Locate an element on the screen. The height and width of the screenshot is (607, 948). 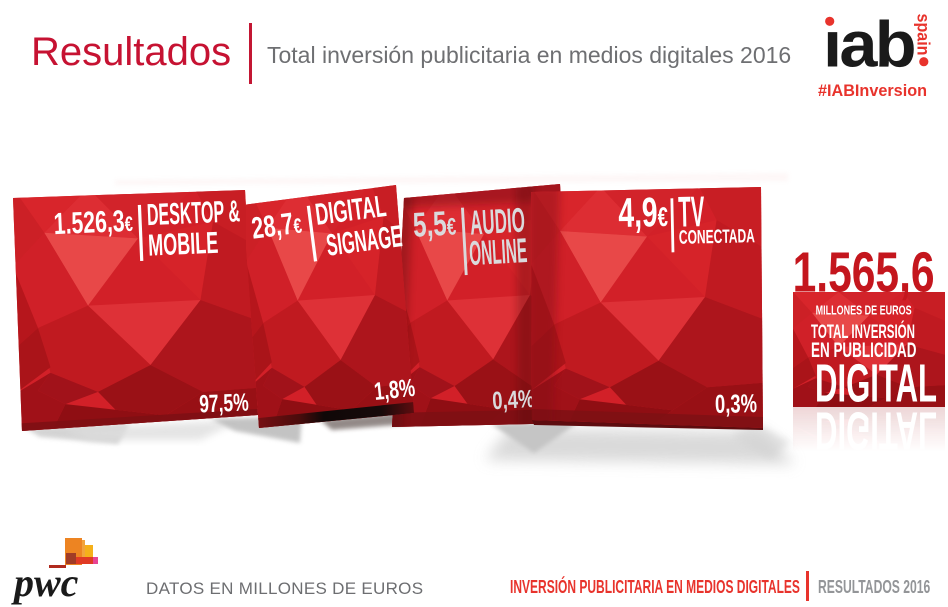
svg-text: AUDIO is located at coordinates (497, 222).